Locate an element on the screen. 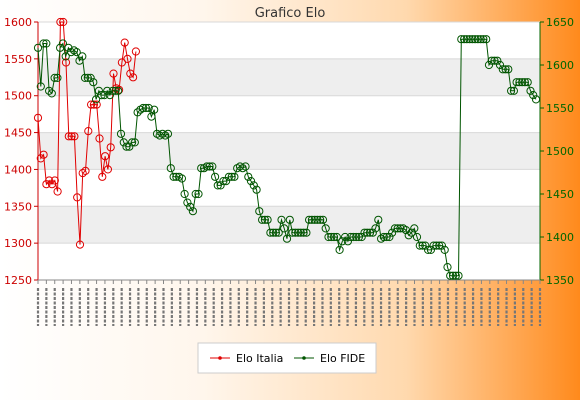  left-tick-label: 1300 is located at coordinates (18, 243).